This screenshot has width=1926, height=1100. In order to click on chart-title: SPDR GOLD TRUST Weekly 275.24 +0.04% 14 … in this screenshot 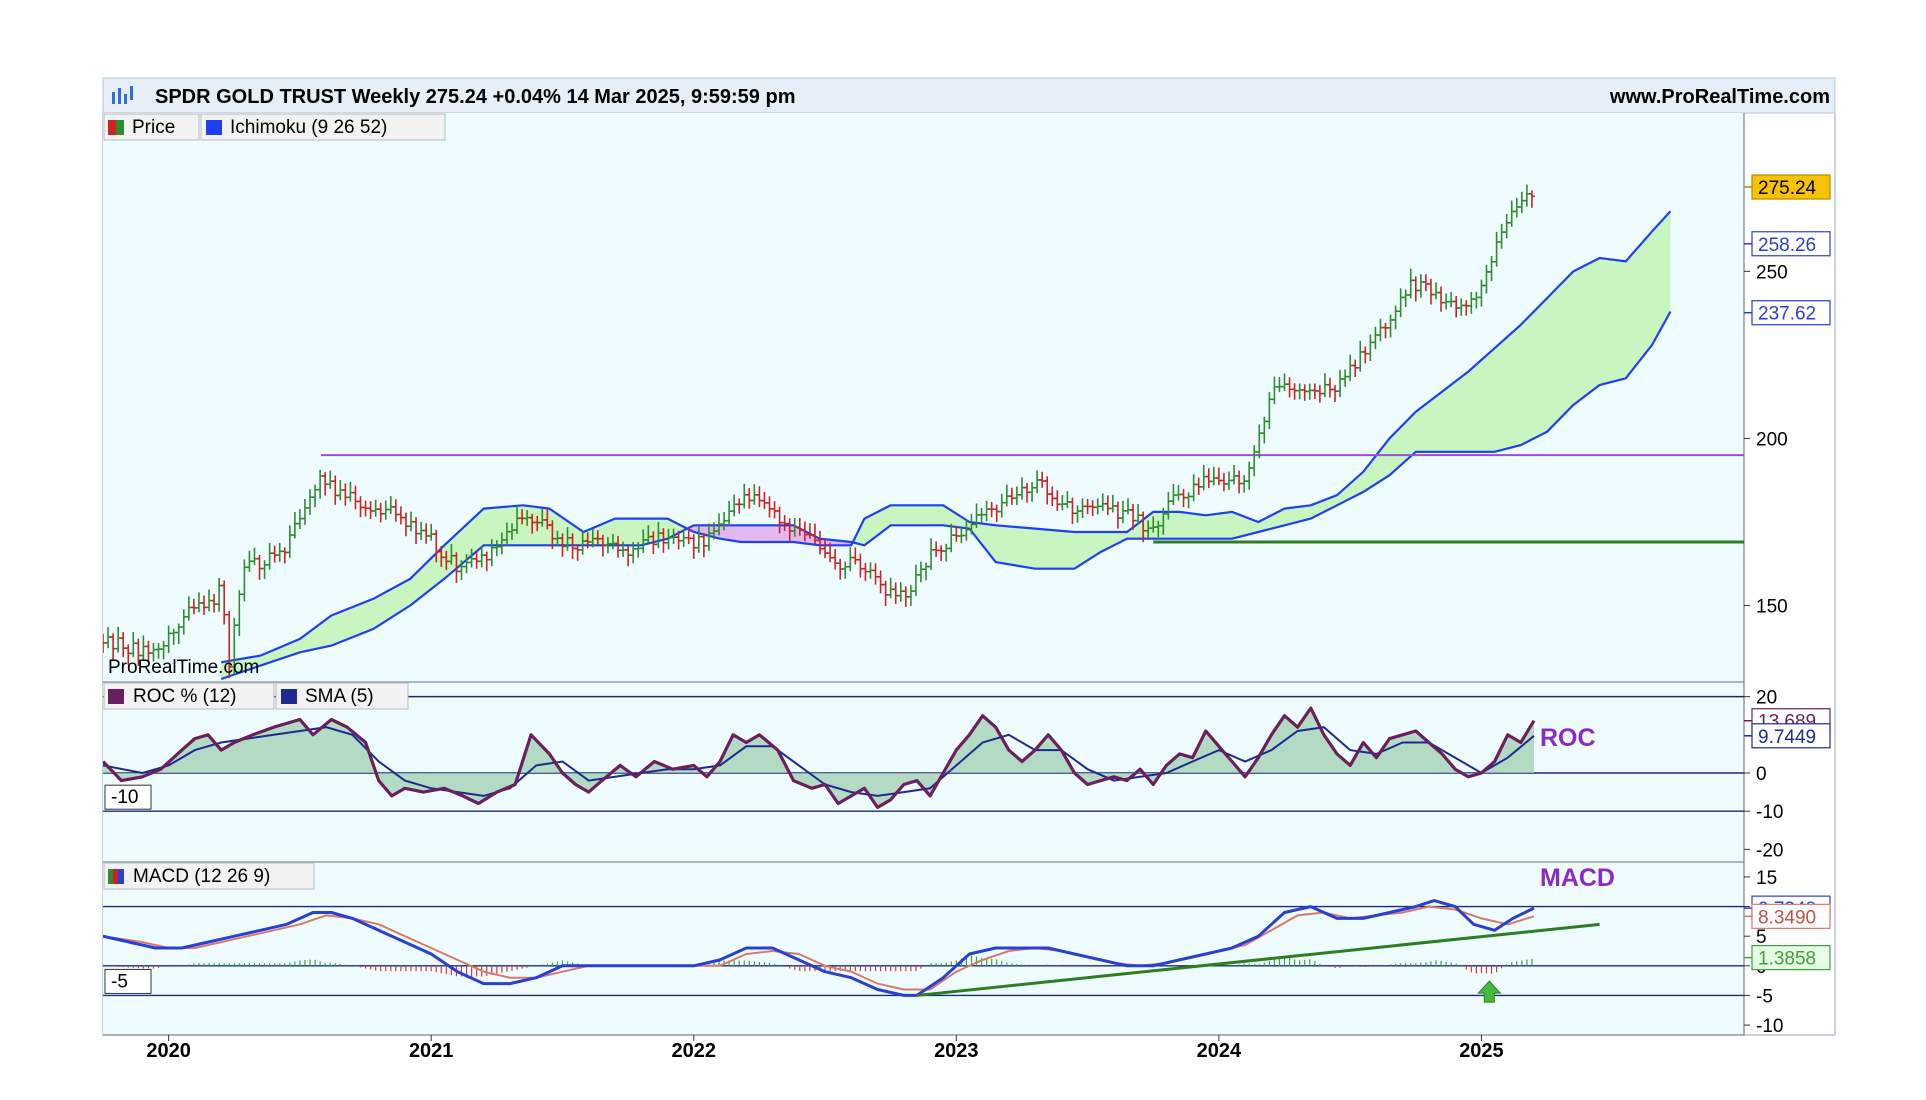, I will do `click(475, 97)`.